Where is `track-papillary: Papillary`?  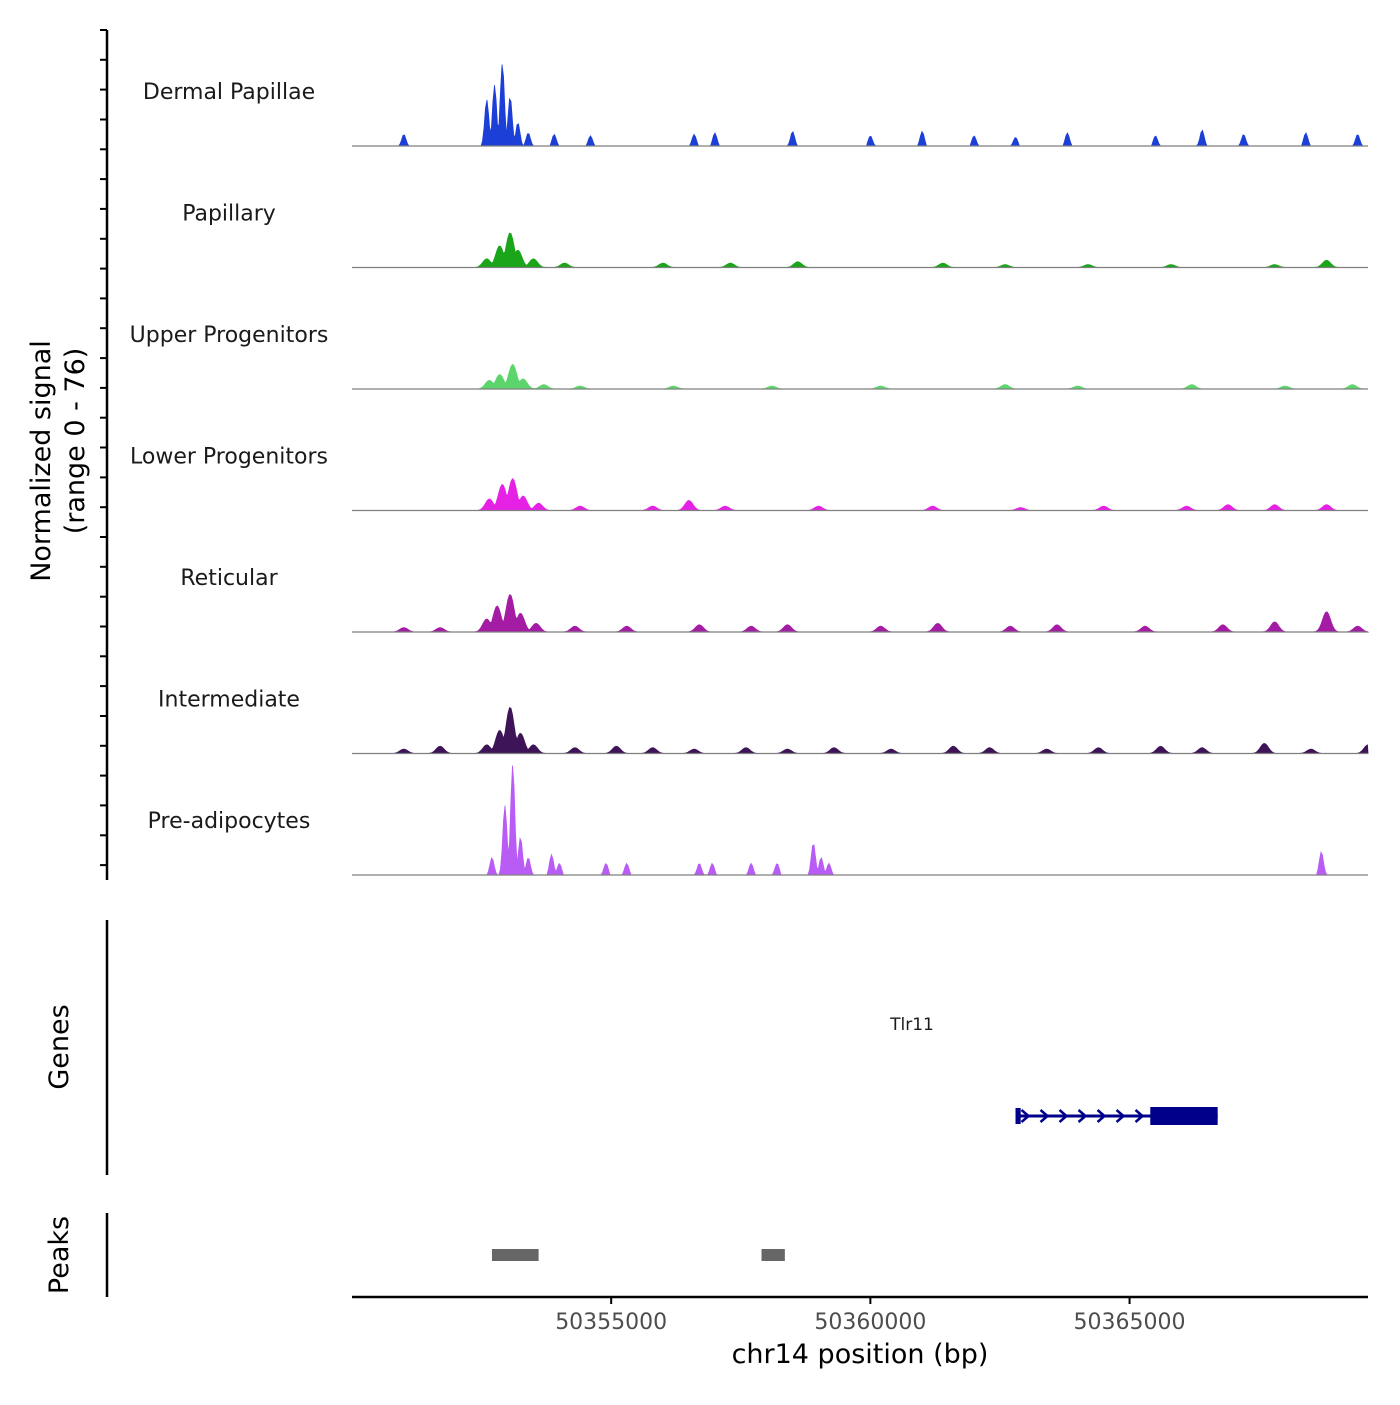
track-papillary: Papillary is located at coordinates (775, 235).